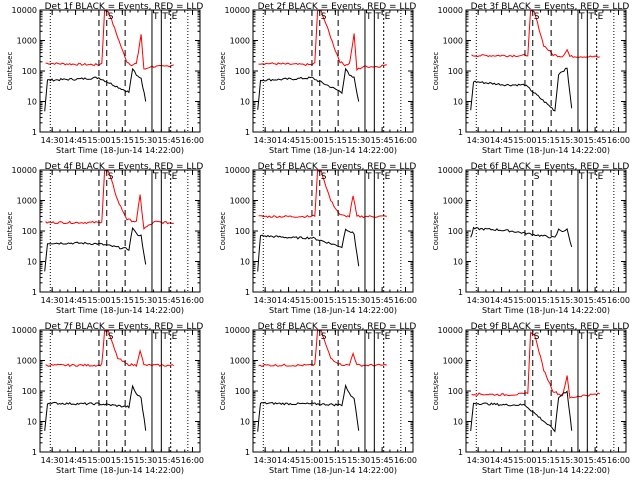 The height and width of the screenshot is (480, 640). What do you see at coordinates (337, 167) in the screenshot?
I see `panel-title: Det 5f BLACK = Events, RED = LLD` at bounding box center [337, 167].